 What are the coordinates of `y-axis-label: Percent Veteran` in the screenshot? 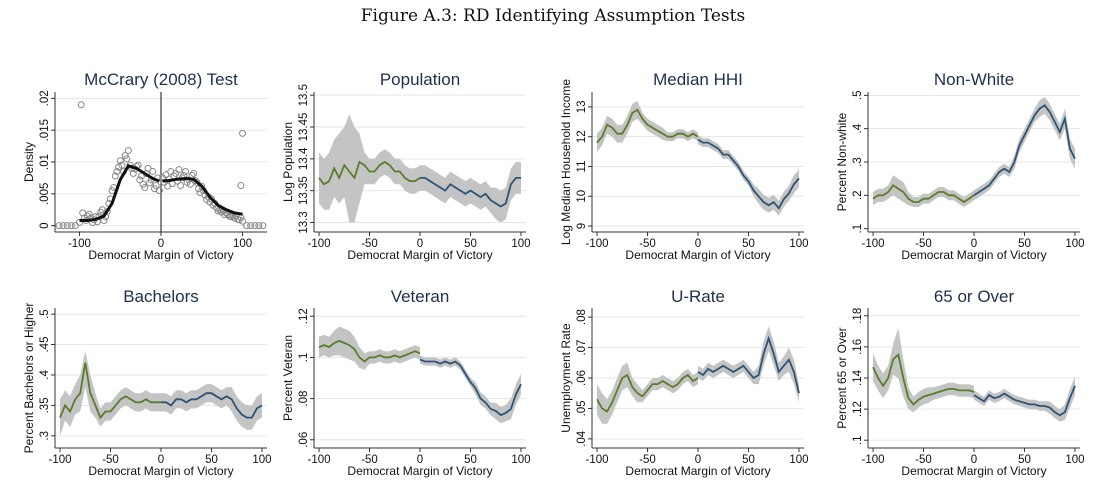 It's located at (288, 378).